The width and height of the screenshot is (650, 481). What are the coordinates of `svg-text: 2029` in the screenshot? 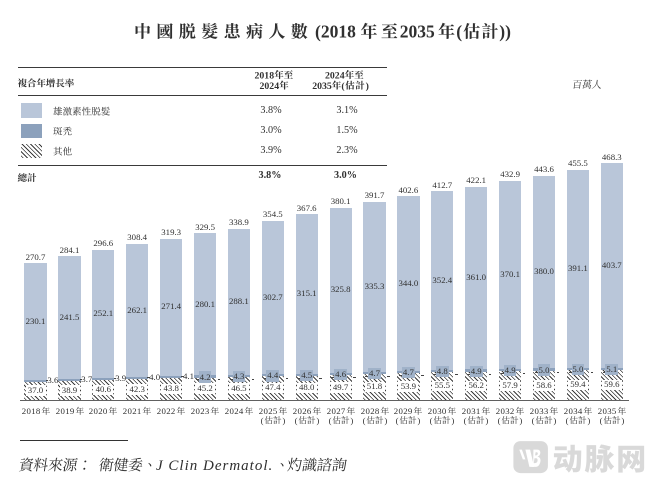 It's located at (403, 411).